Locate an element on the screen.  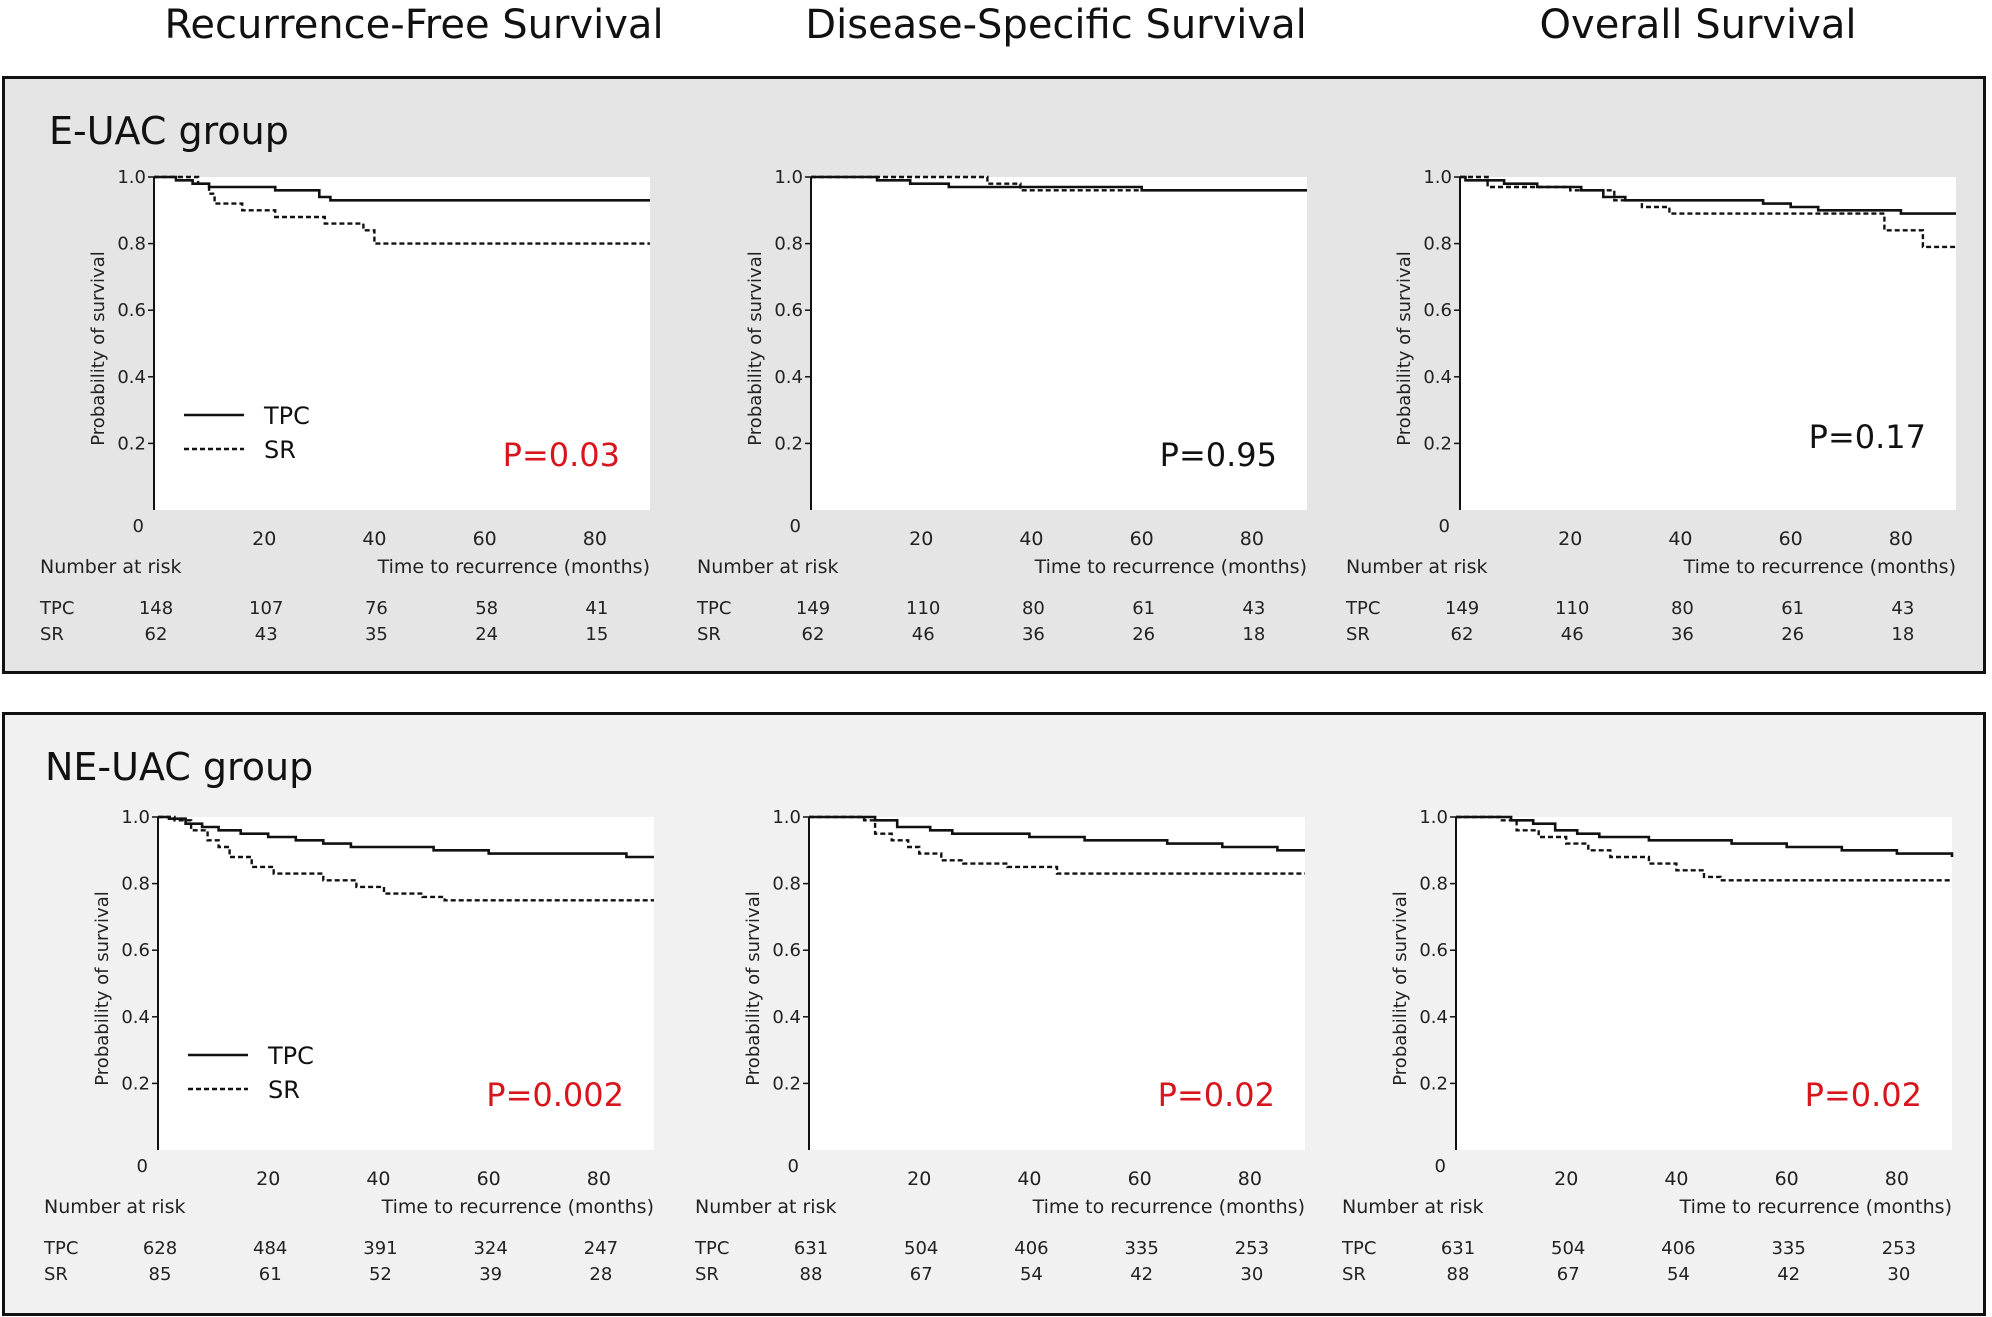
risk-value: 148 is located at coordinates (156, 608).